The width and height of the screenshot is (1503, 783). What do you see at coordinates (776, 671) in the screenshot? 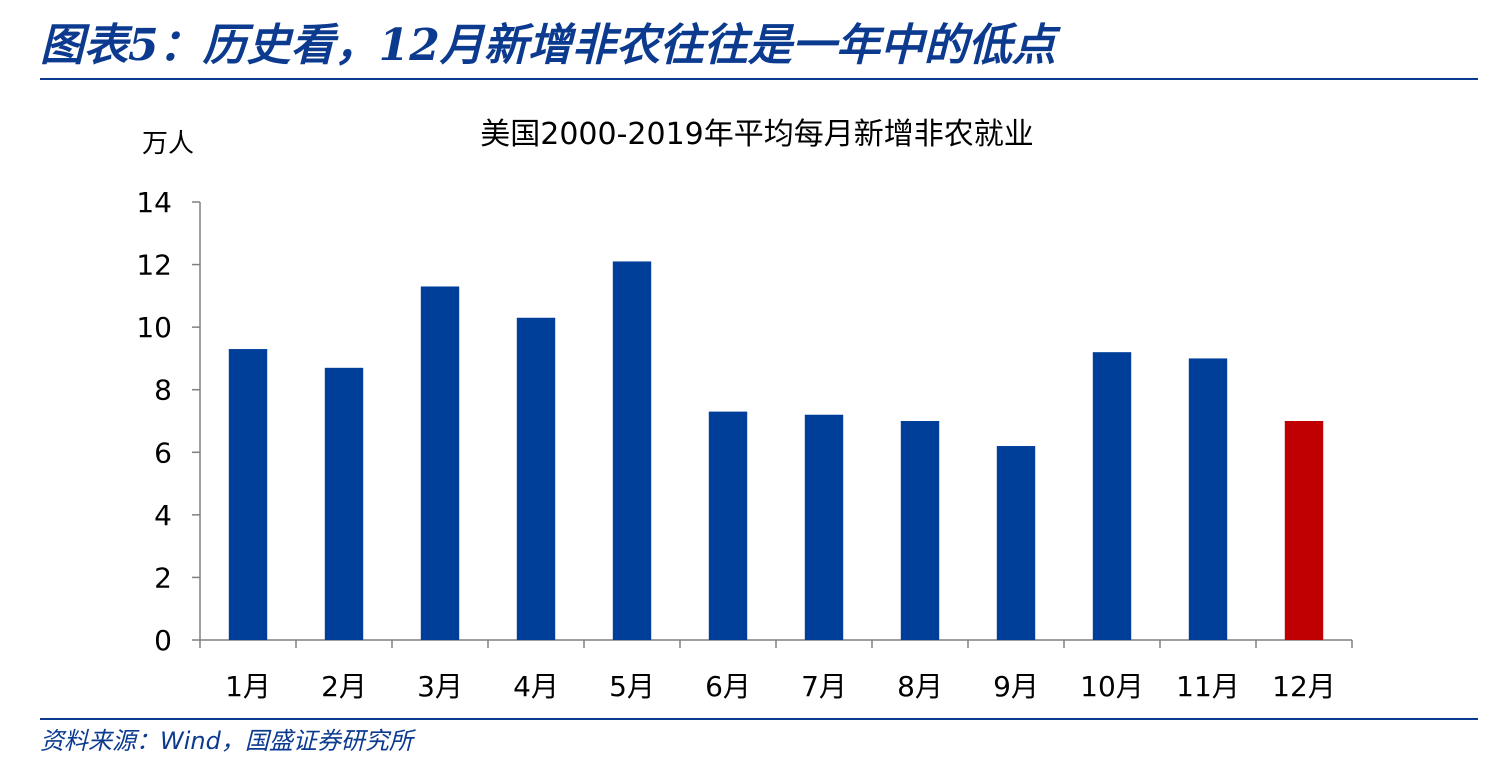
I see `x-axis-ticks: 1月 2月 3月 4月 5月 6月 7月 8月 9月 10月 11月 12月` at bounding box center [776, 671].